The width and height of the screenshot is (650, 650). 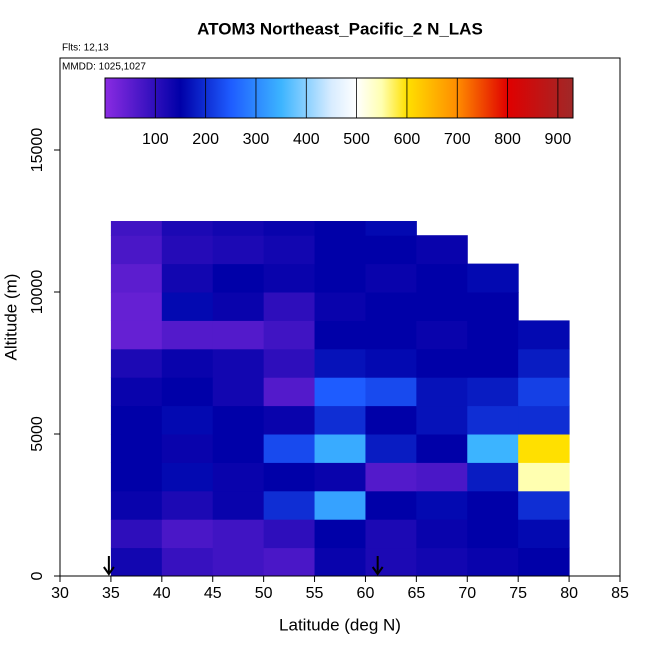 I want to click on y-tick-label: 10000, so click(x=37, y=292).